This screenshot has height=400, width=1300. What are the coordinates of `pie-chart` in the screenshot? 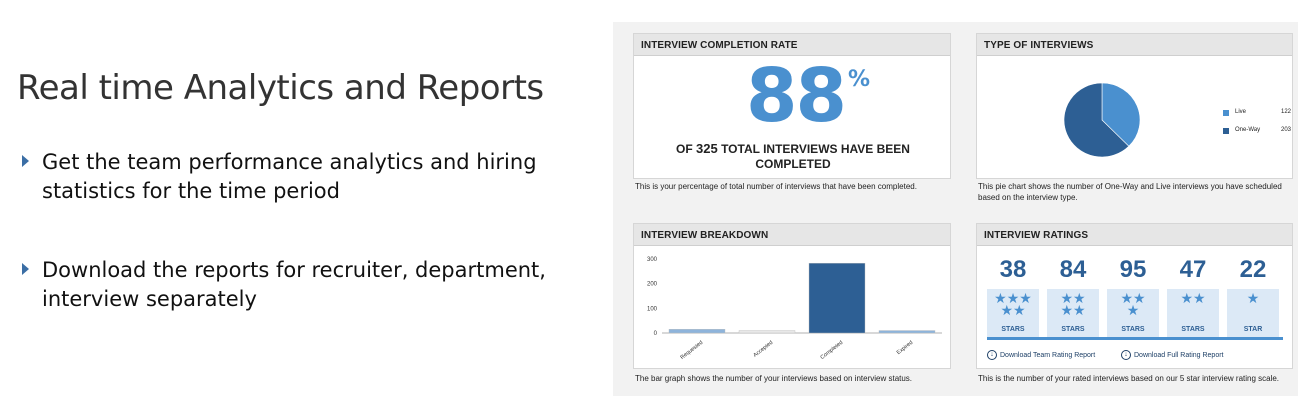 It's located at (1102, 120).